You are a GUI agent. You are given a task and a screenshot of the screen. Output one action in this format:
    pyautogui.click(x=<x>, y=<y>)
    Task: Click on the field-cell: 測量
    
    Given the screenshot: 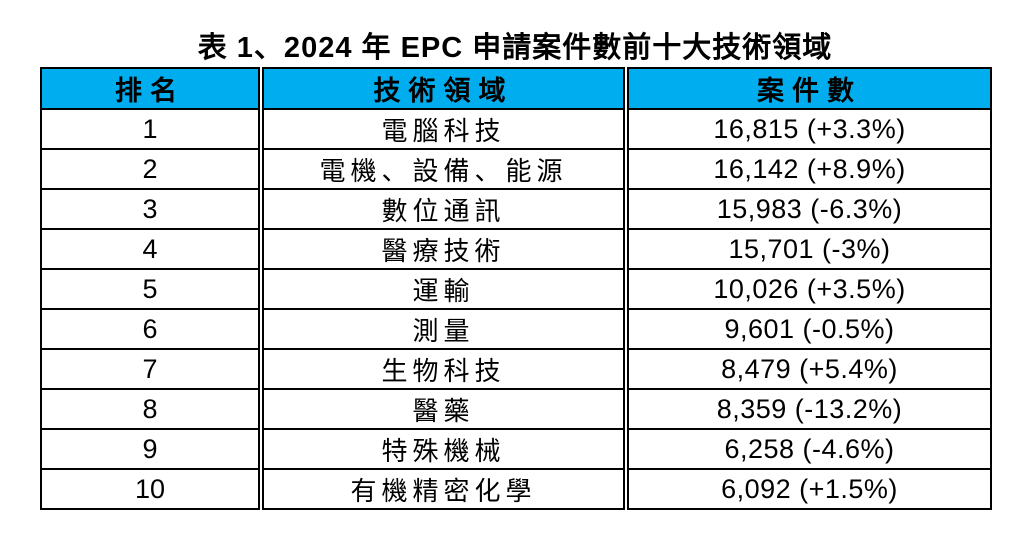 What is the action you would take?
    pyautogui.click(x=442, y=329)
    